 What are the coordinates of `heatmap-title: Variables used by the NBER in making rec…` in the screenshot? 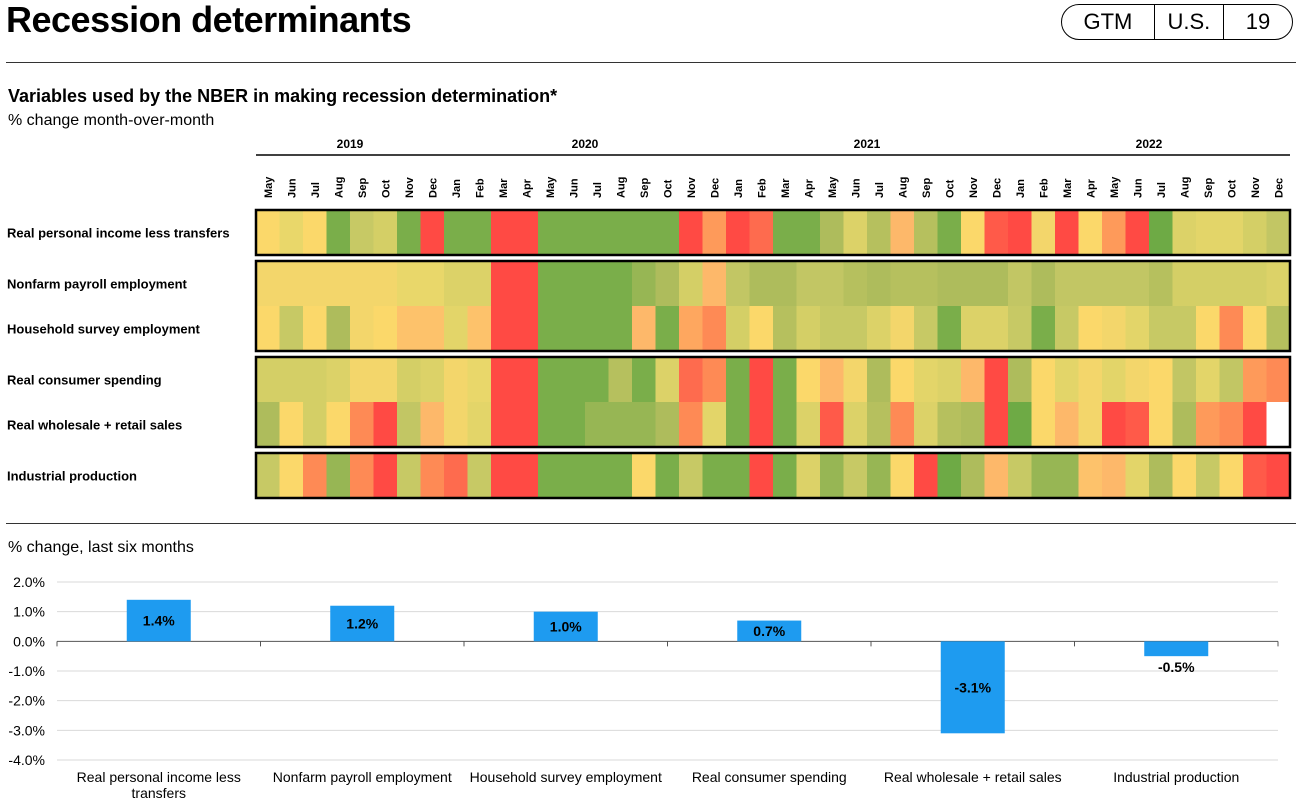 It's located at (283, 96).